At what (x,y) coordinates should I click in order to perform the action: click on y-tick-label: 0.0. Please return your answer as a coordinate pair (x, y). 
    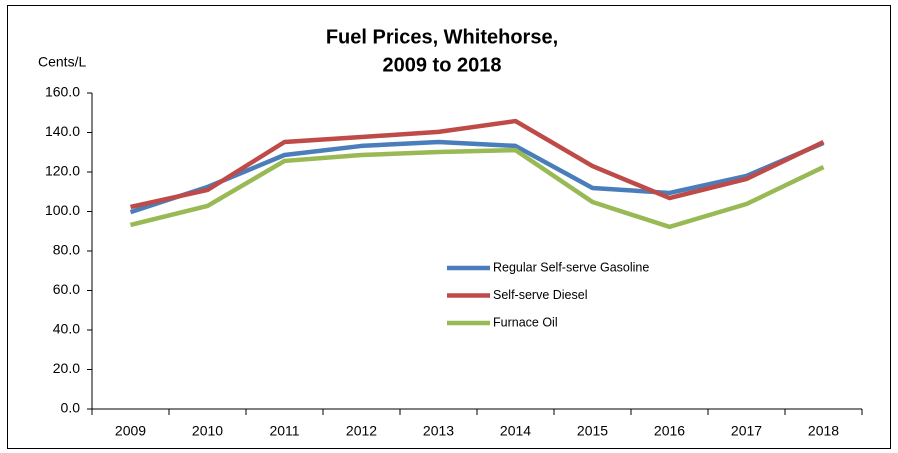
    Looking at the image, I should click on (71, 408).